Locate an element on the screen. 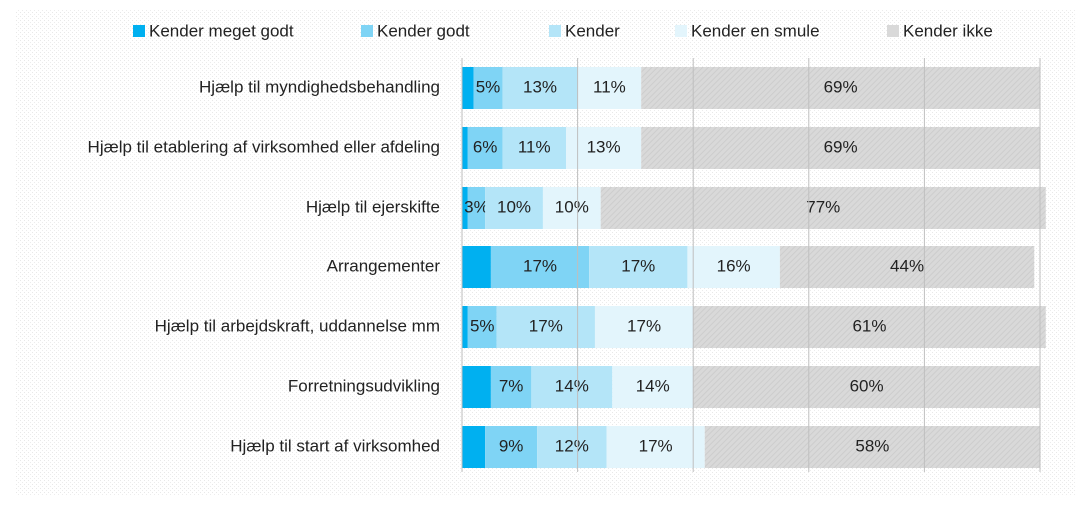  data-label: 12% is located at coordinates (572, 445).